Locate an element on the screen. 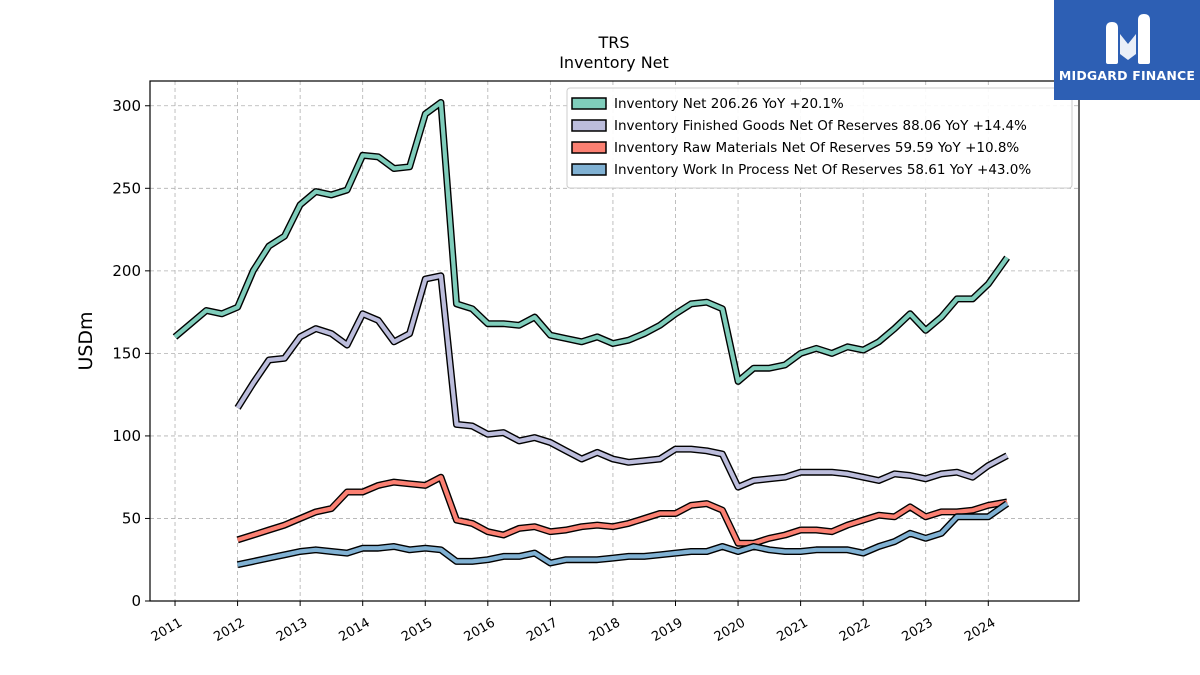  y-tick-label: 50 is located at coordinates (131, 518).